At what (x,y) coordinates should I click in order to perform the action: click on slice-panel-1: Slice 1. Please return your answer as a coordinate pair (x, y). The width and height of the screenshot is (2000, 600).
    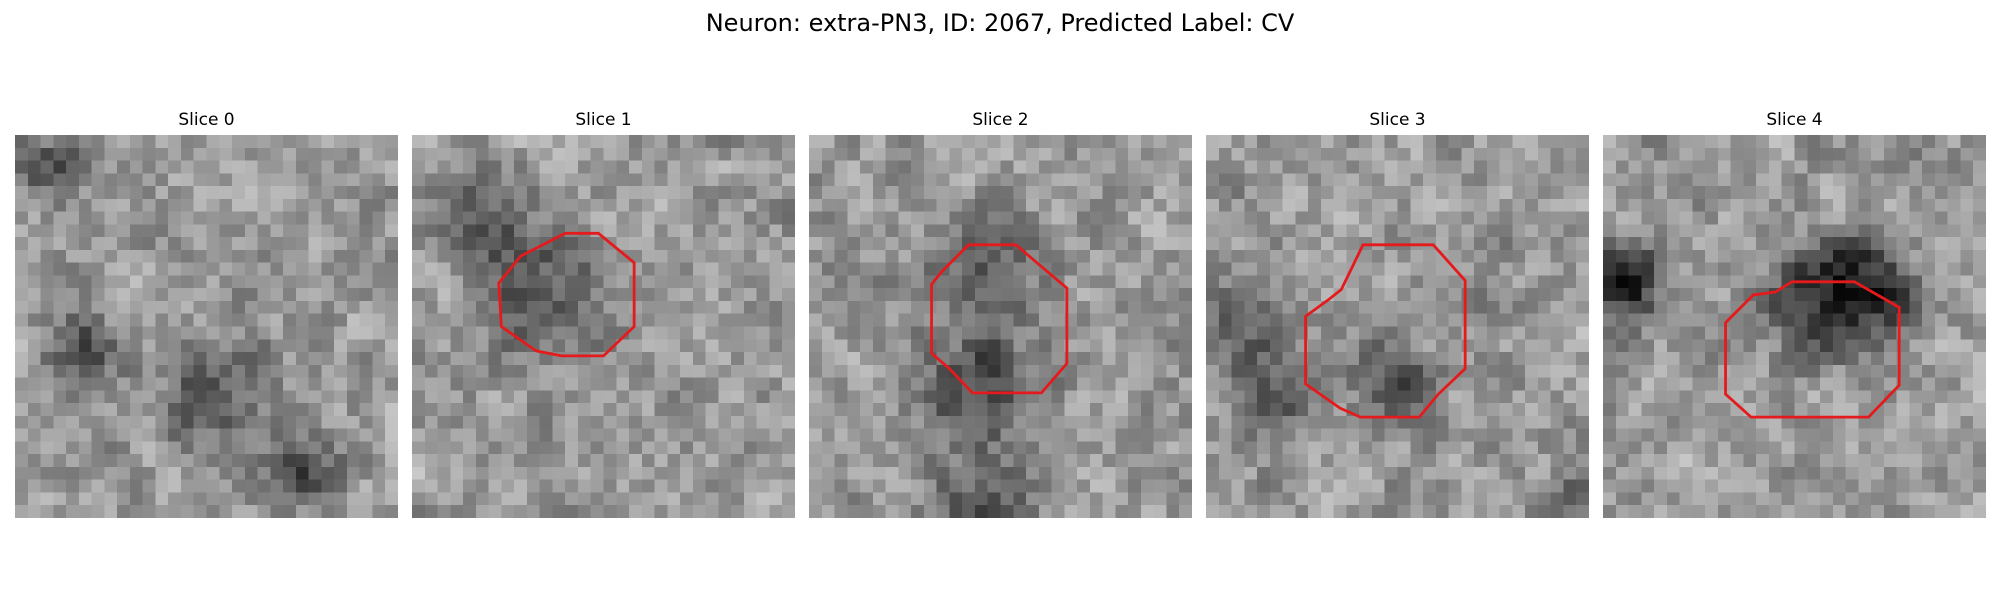
    Looking at the image, I should click on (603, 313).